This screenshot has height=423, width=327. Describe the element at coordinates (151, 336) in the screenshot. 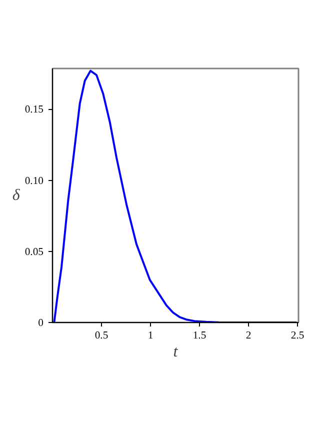

I see `x-tick-label: 1` at that location.